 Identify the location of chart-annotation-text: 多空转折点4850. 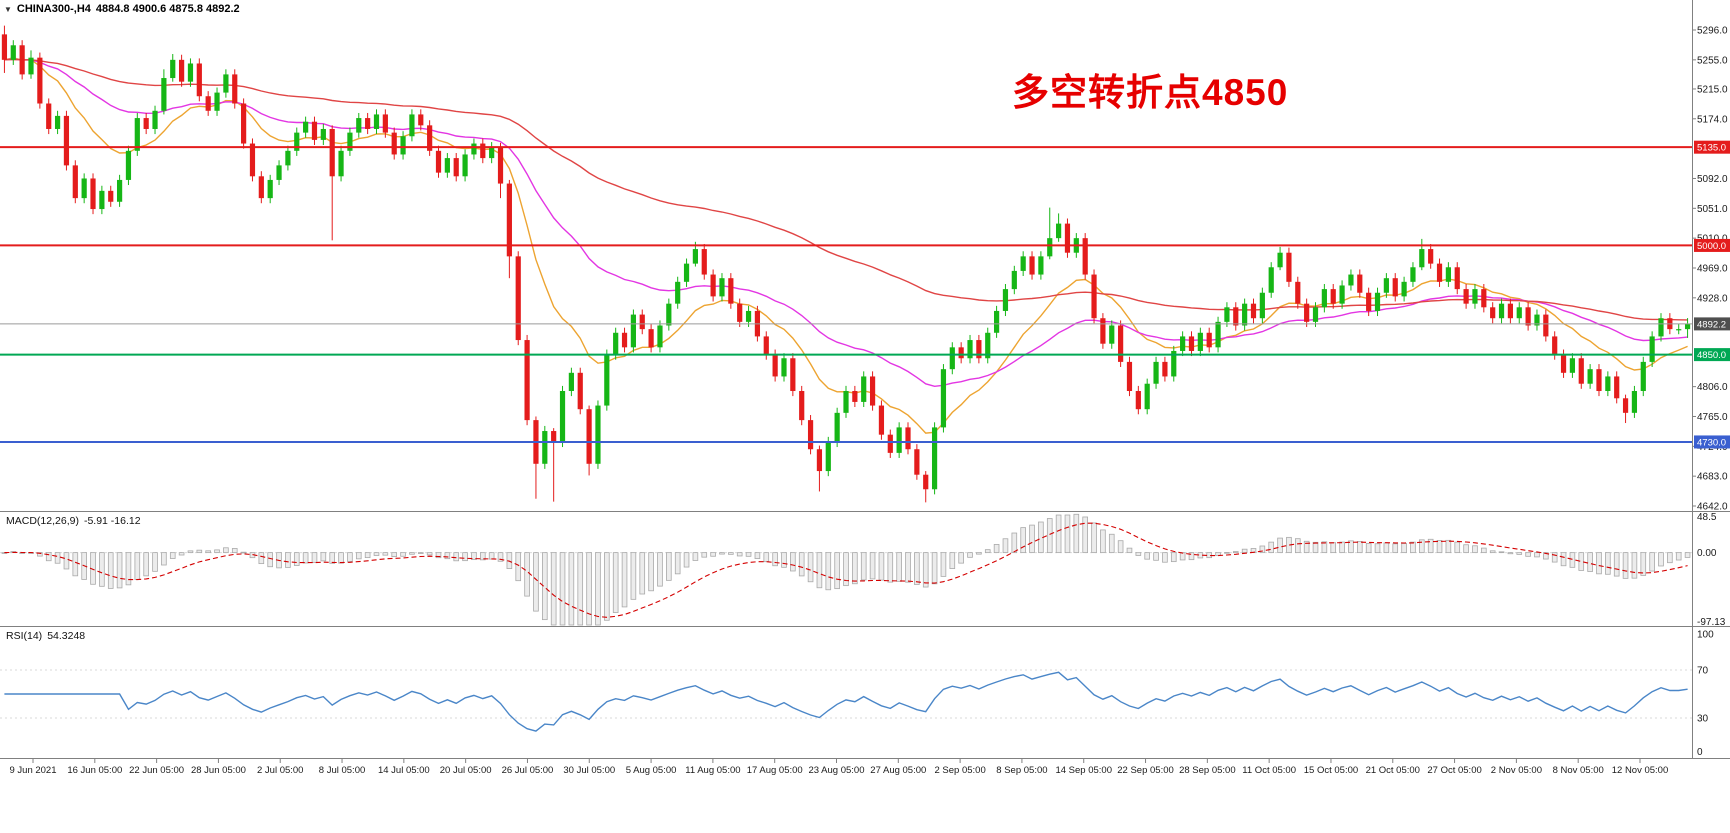
(1150, 92).